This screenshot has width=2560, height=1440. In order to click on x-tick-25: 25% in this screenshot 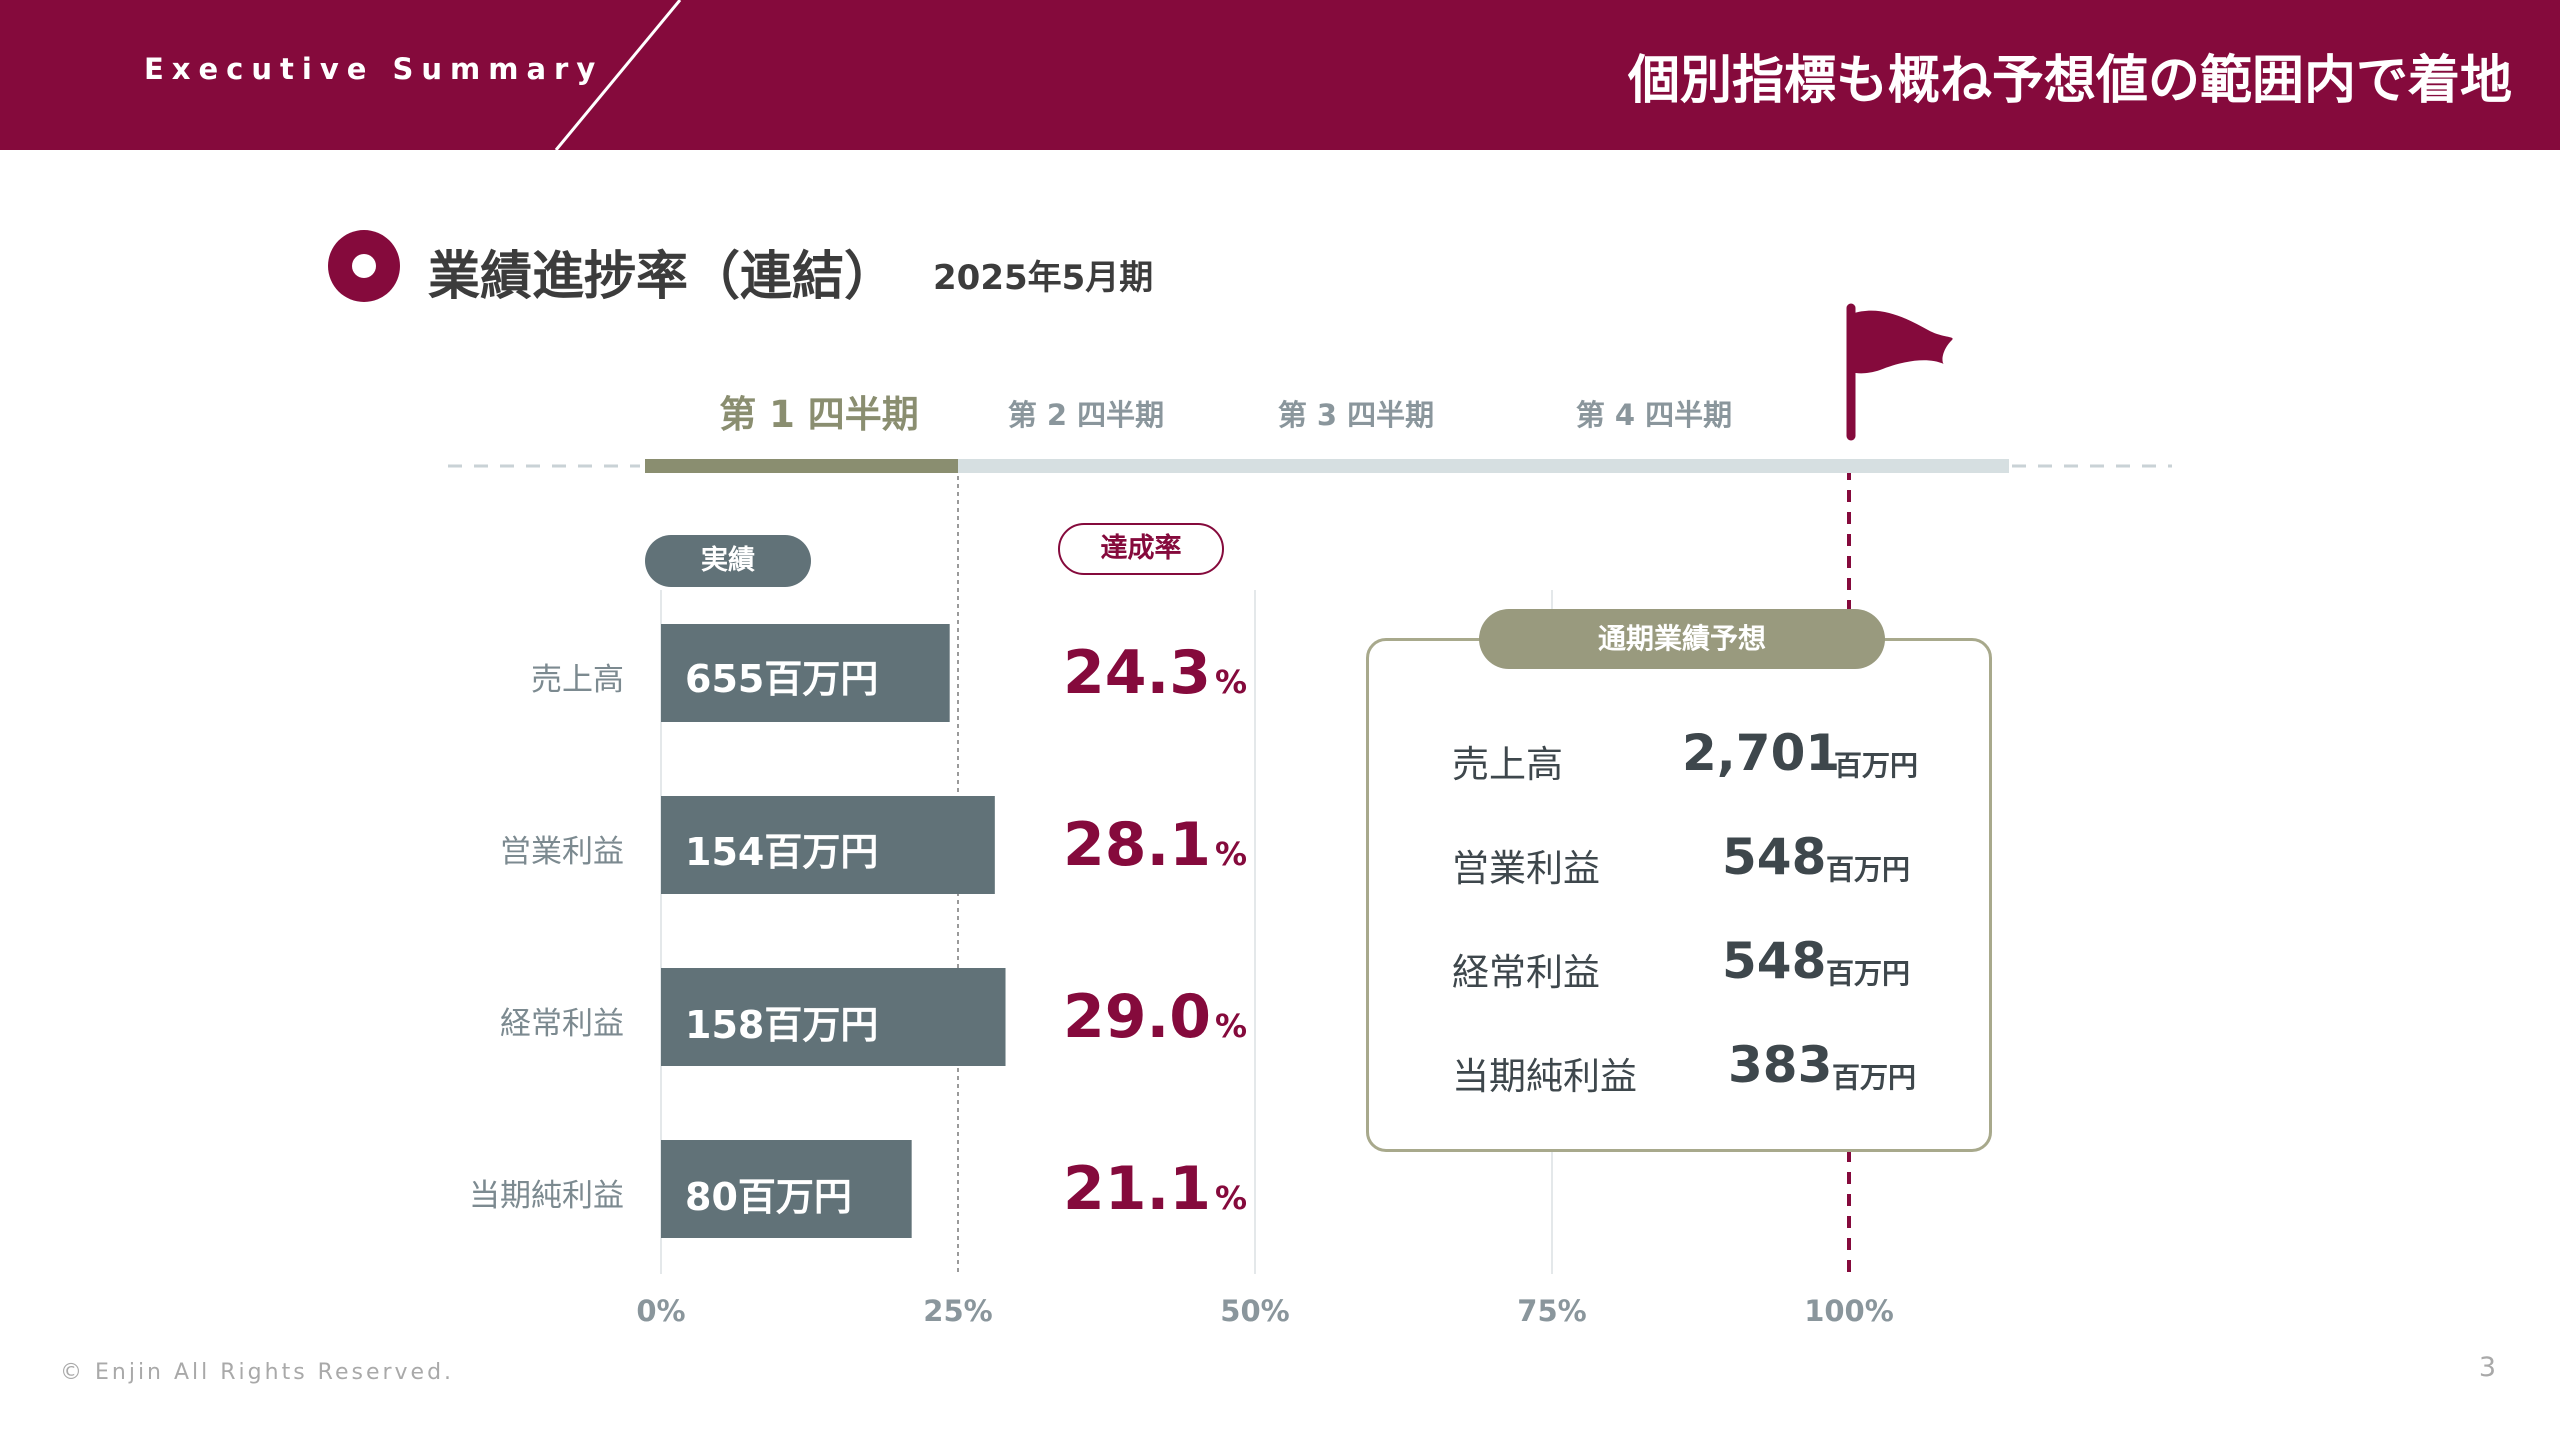, I will do `click(958, 1311)`.